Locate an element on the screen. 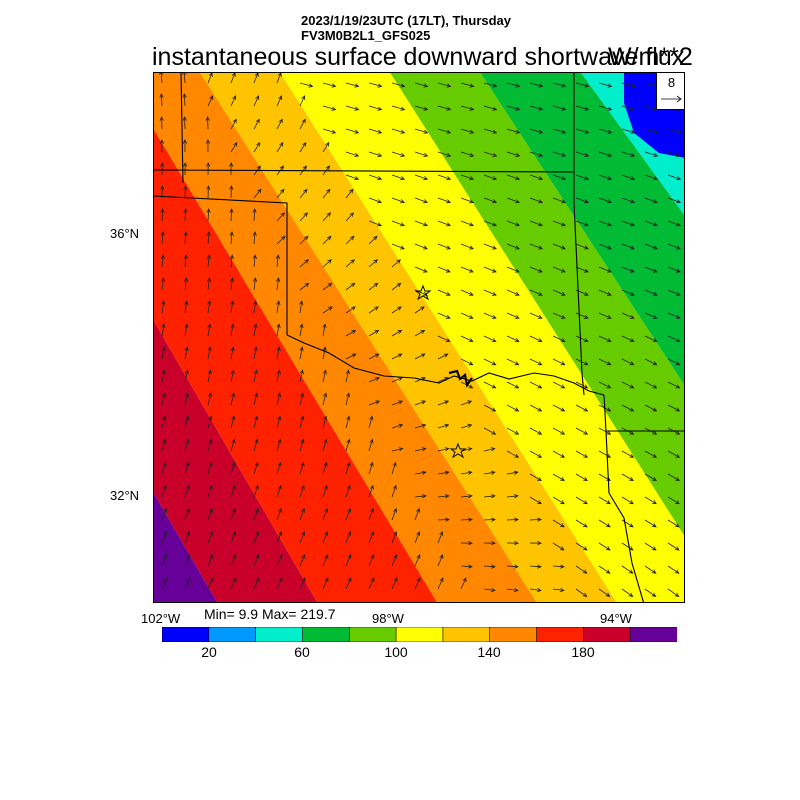 The width and height of the screenshot is (800, 800). star-marker-north is located at coordinates (423, 292).